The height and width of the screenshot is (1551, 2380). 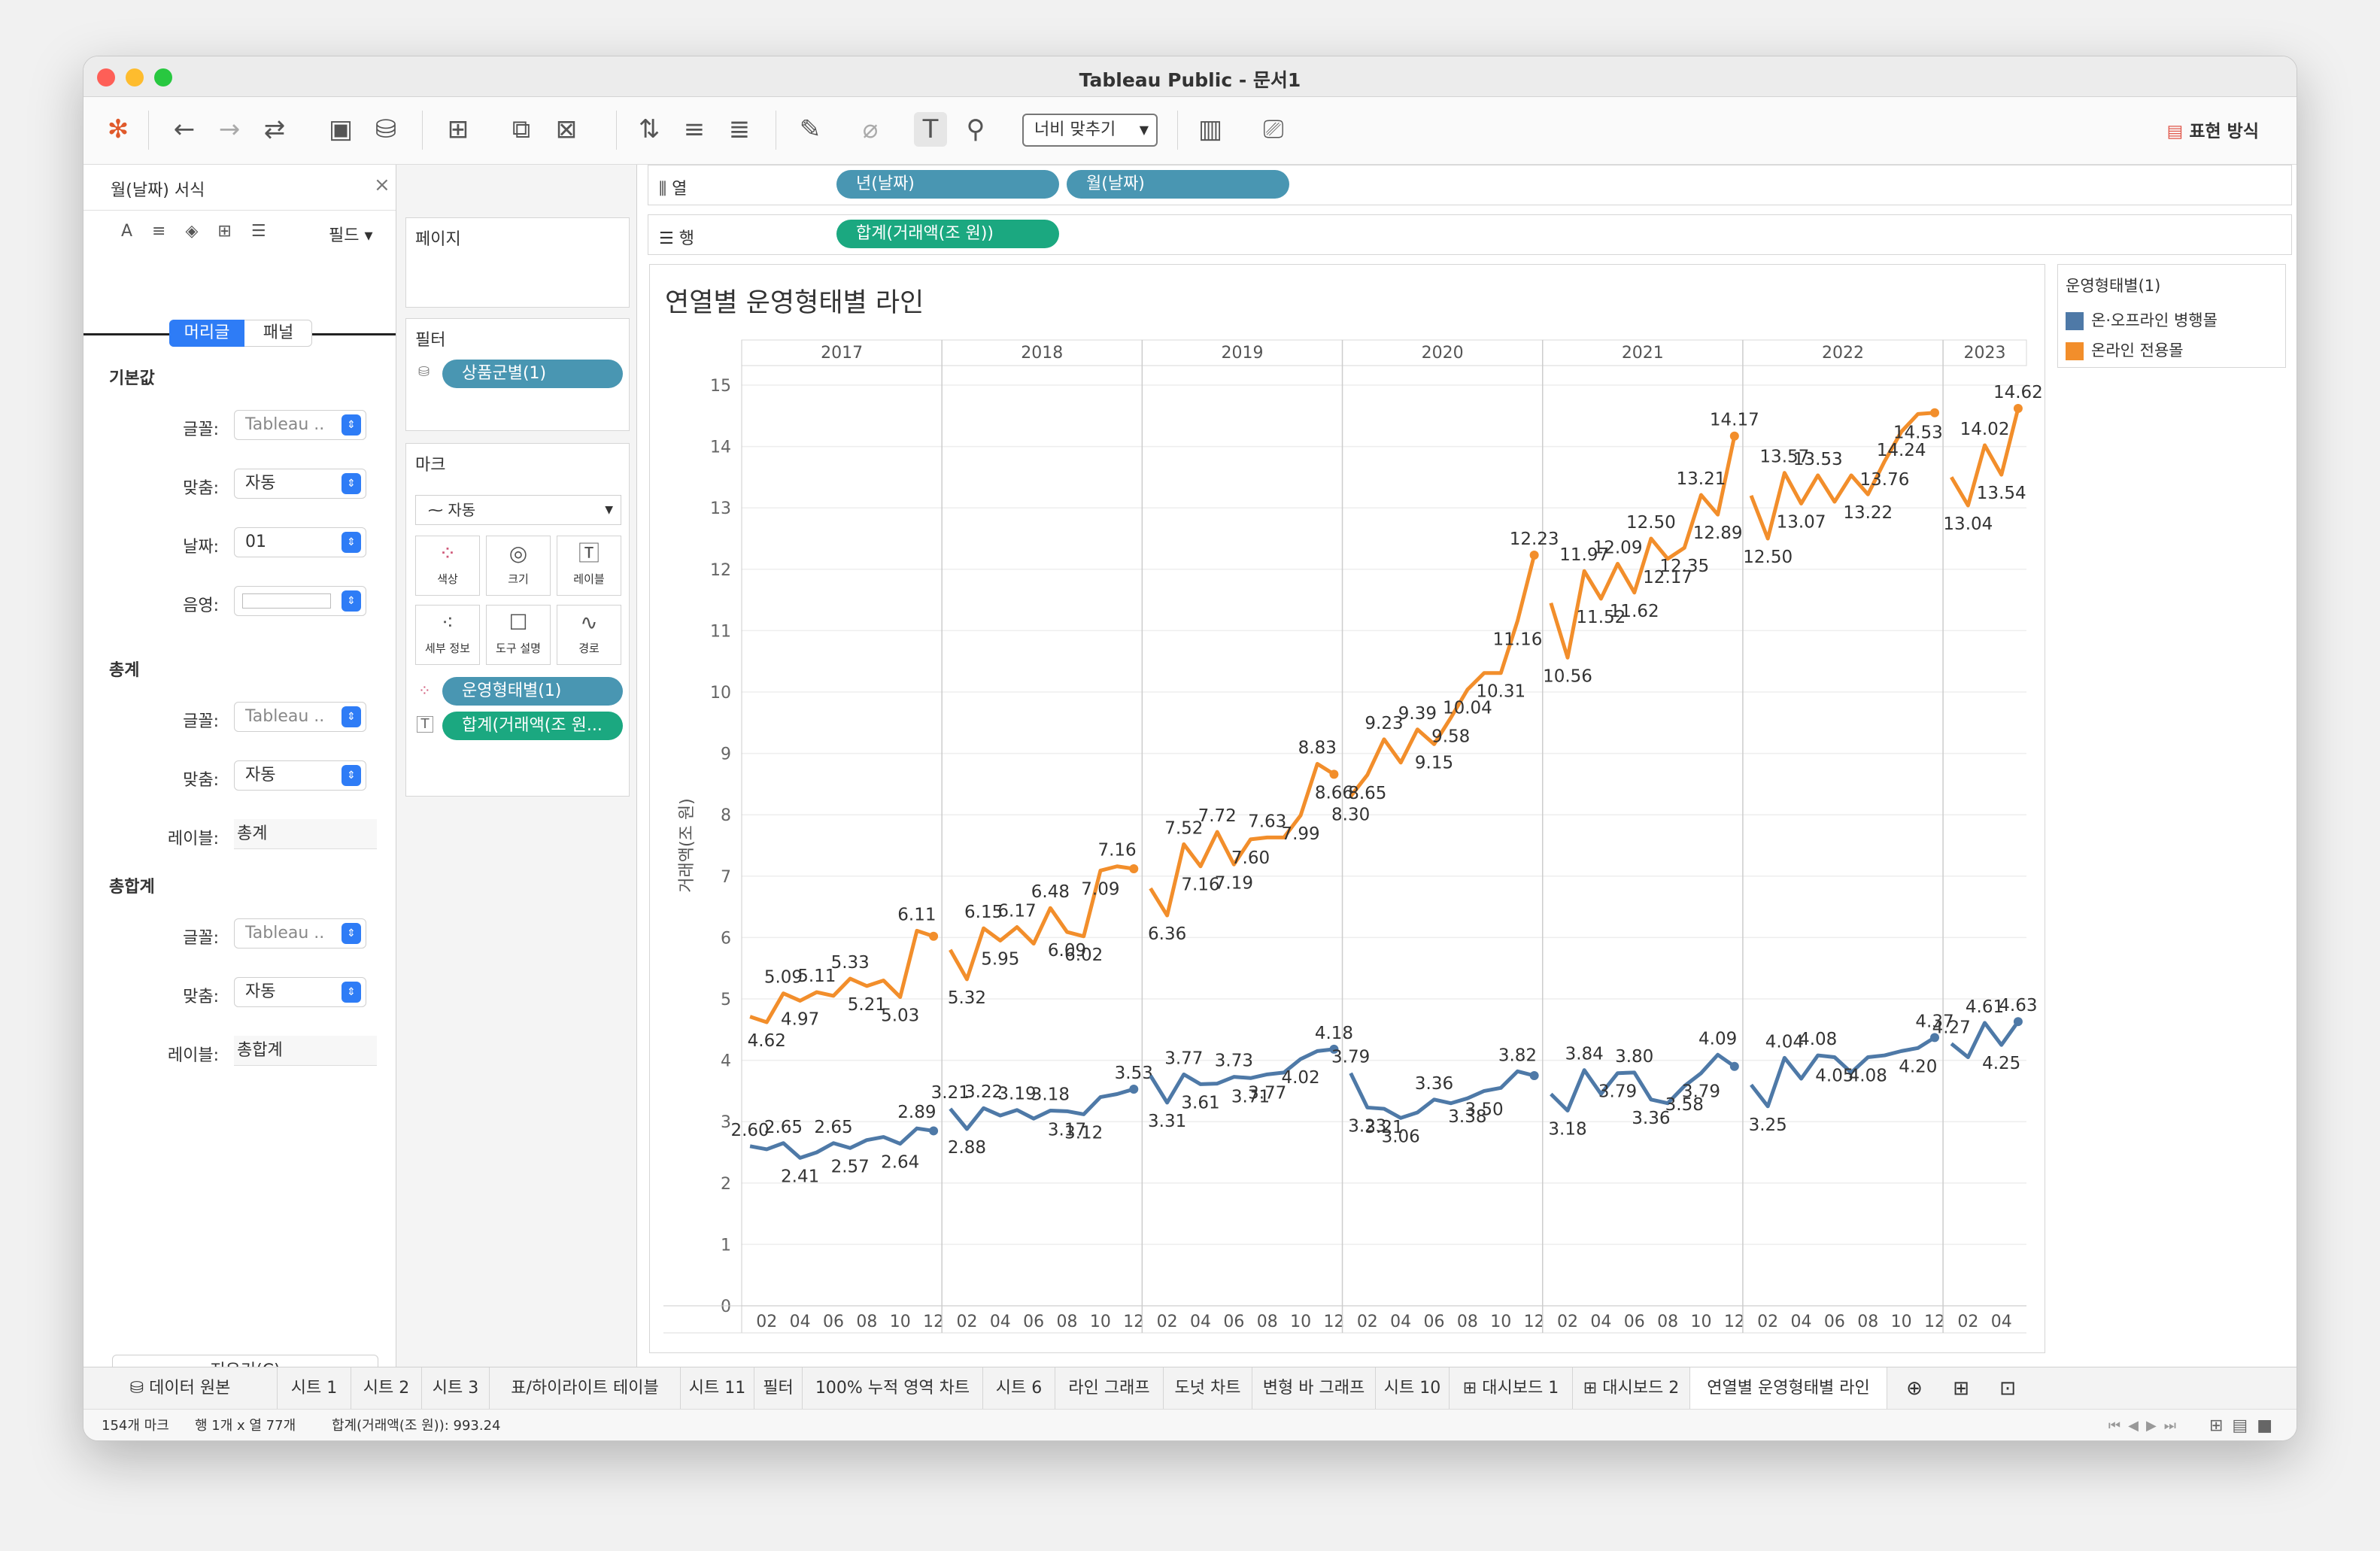 I want to click on sheet-tab: ⛁ 데이터 원본, so click(x=180, y=1389).